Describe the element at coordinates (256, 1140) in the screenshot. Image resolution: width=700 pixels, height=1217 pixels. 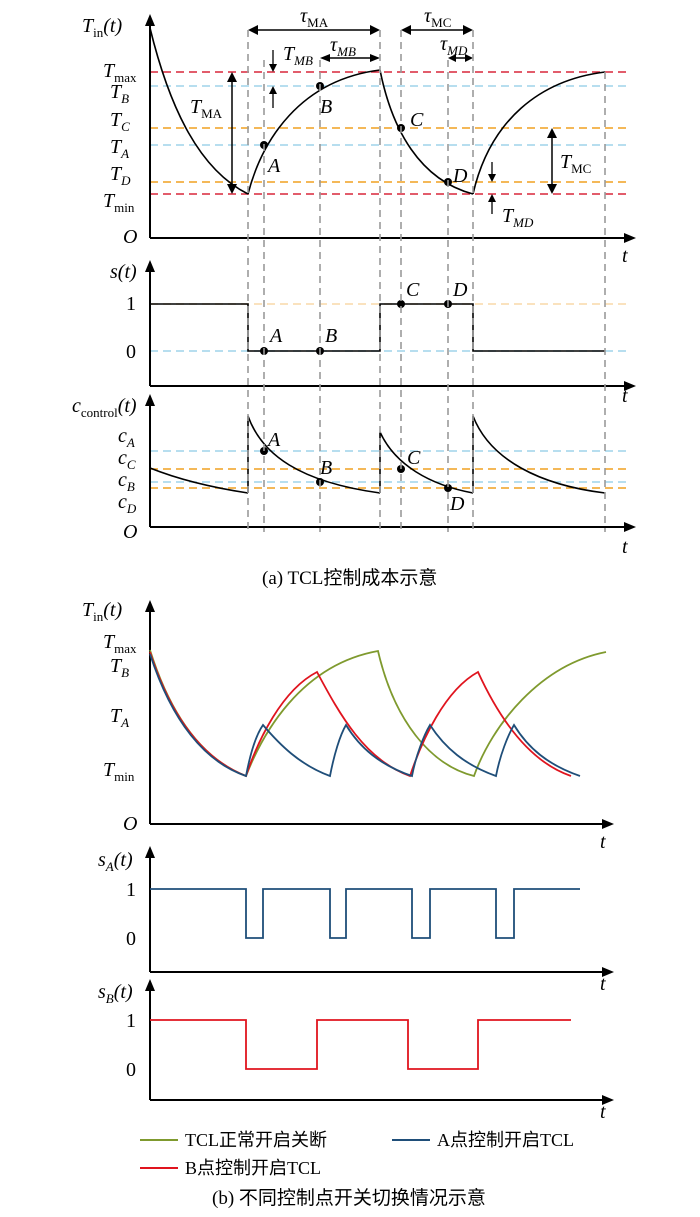
I see `legend-label-green: TCL正常开启关断` at that location.